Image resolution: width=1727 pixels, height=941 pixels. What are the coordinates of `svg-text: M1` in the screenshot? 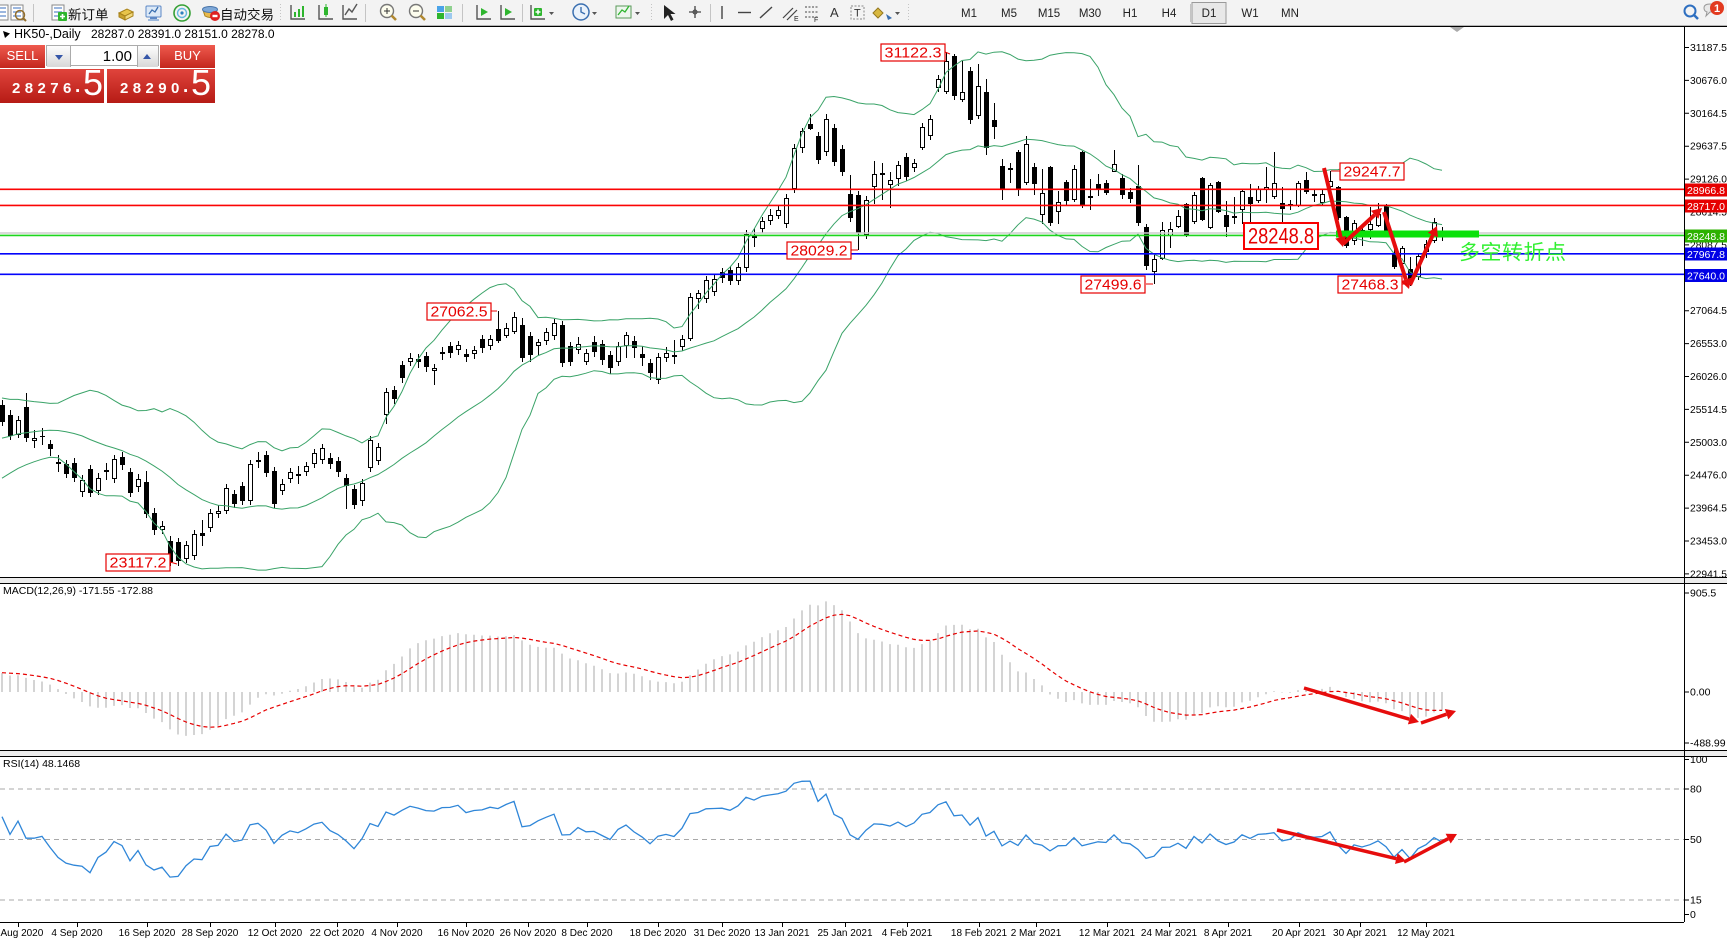 It's located at (969, 14).